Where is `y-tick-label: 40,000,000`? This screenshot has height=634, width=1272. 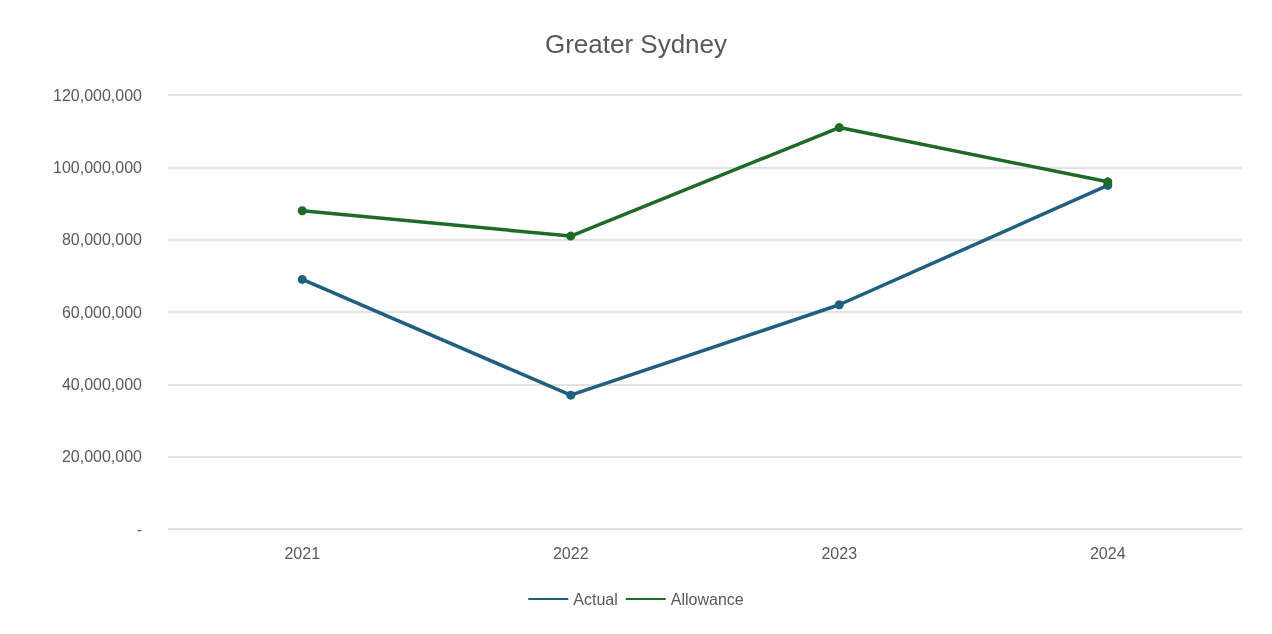
y-tick-label: 40,000,000 is located at coordinates (102, 384).